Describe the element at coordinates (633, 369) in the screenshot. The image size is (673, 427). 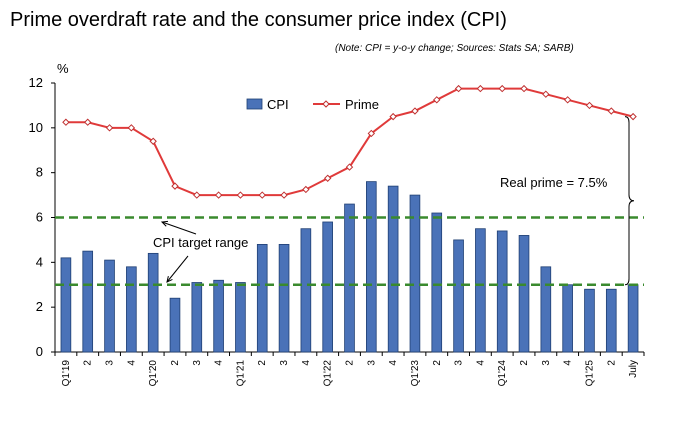
I see `x-tick-label: July` at that location.